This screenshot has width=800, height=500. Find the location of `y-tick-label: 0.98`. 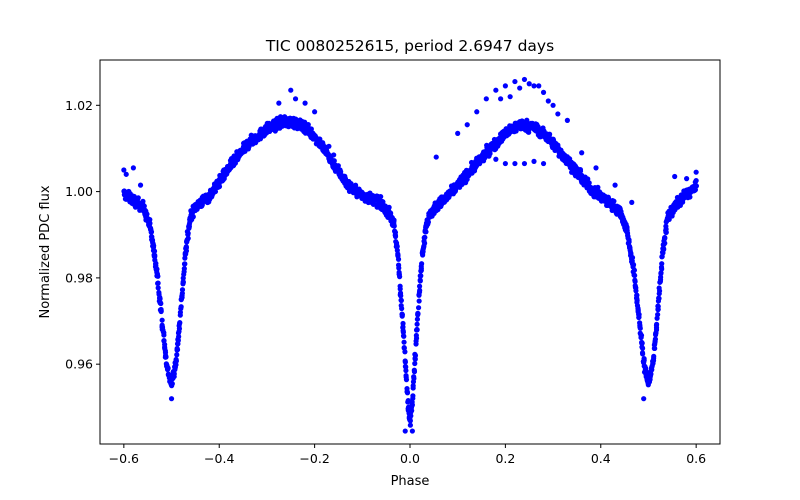

y-tick-label: 0.98 is located at coordinates (79, 277).